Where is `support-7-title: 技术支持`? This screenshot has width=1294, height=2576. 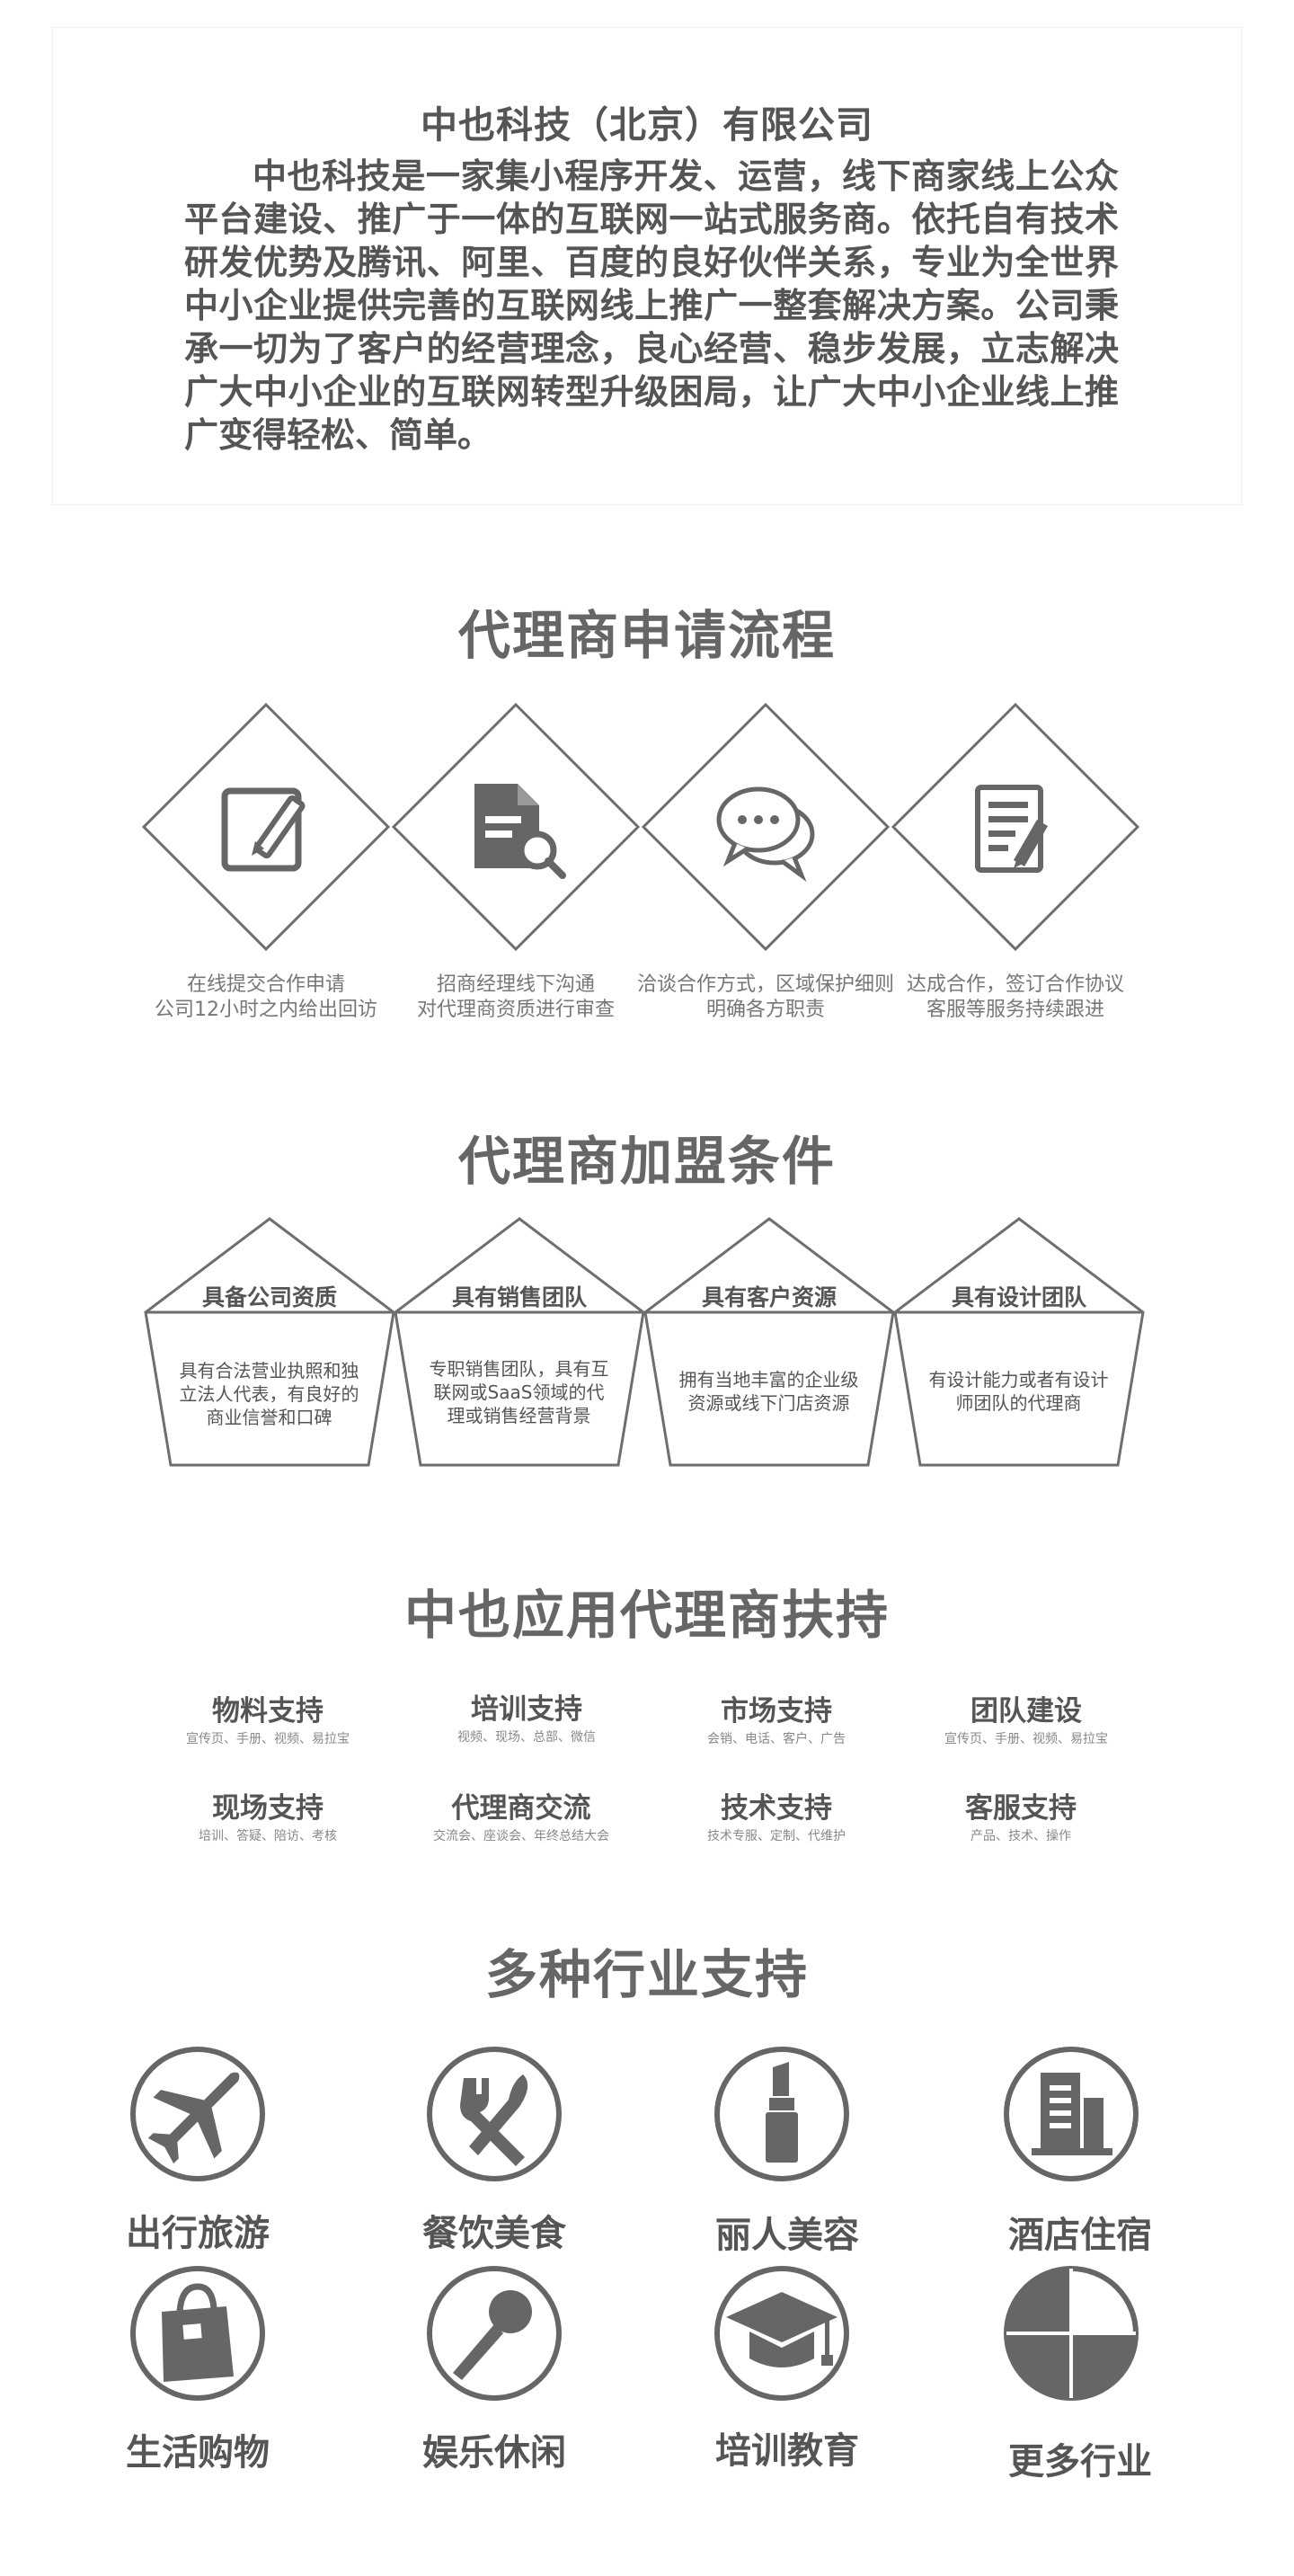 support-7-title: 技术支持 is located at coordinates (776, 1808).